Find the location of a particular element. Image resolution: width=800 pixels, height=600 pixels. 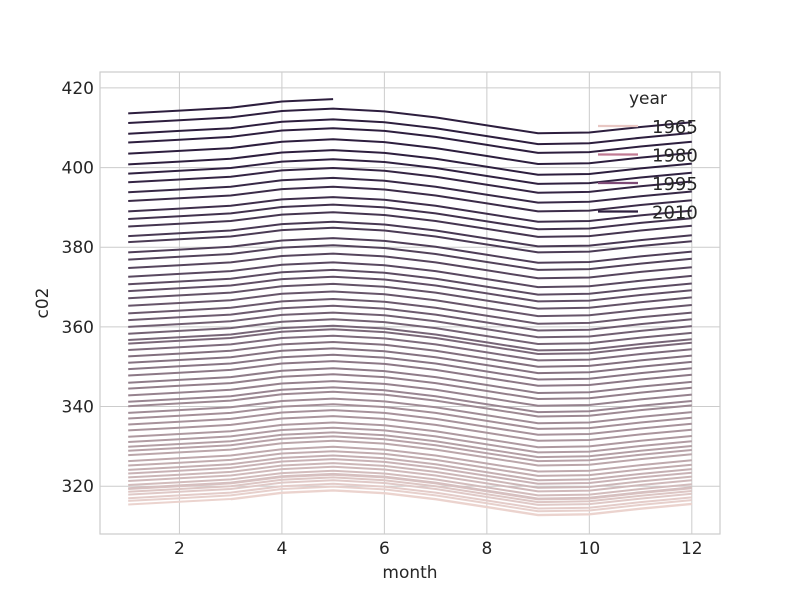

series-line-1986 is located at coordinates (410, 380).